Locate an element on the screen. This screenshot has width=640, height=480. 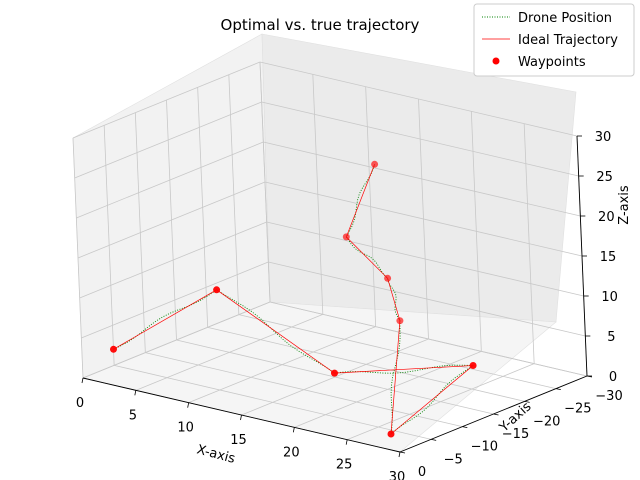
z-tick-label: 15 is located at coordinates (608, 257).